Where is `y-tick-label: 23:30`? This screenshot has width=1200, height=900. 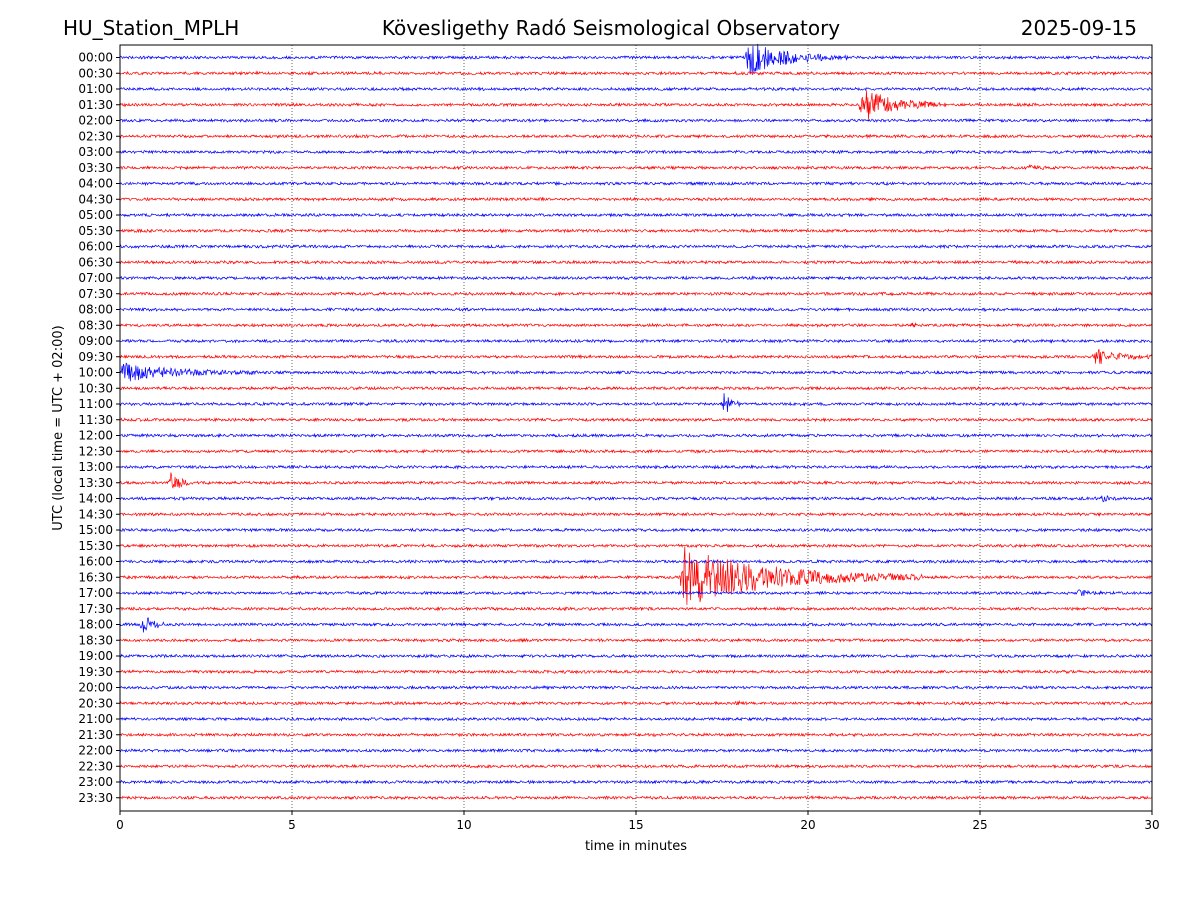
y-tick-label: 23:30 is located at coordinates (95, 798).